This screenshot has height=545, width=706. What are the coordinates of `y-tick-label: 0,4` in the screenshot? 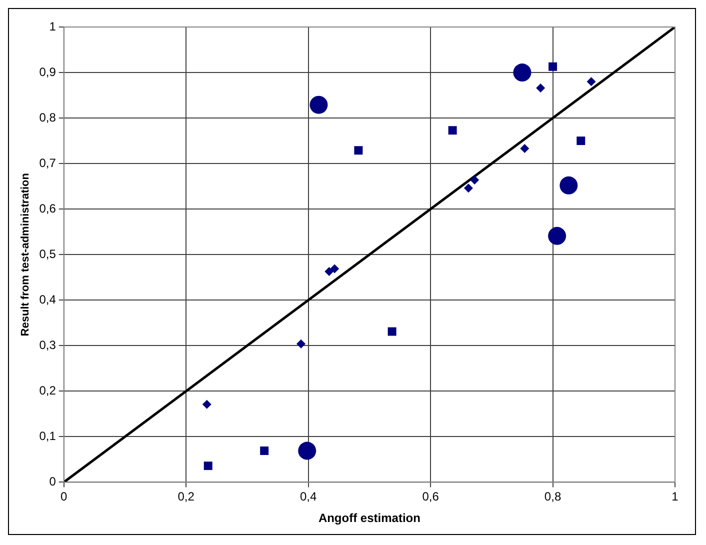 It's located at (47, 299).